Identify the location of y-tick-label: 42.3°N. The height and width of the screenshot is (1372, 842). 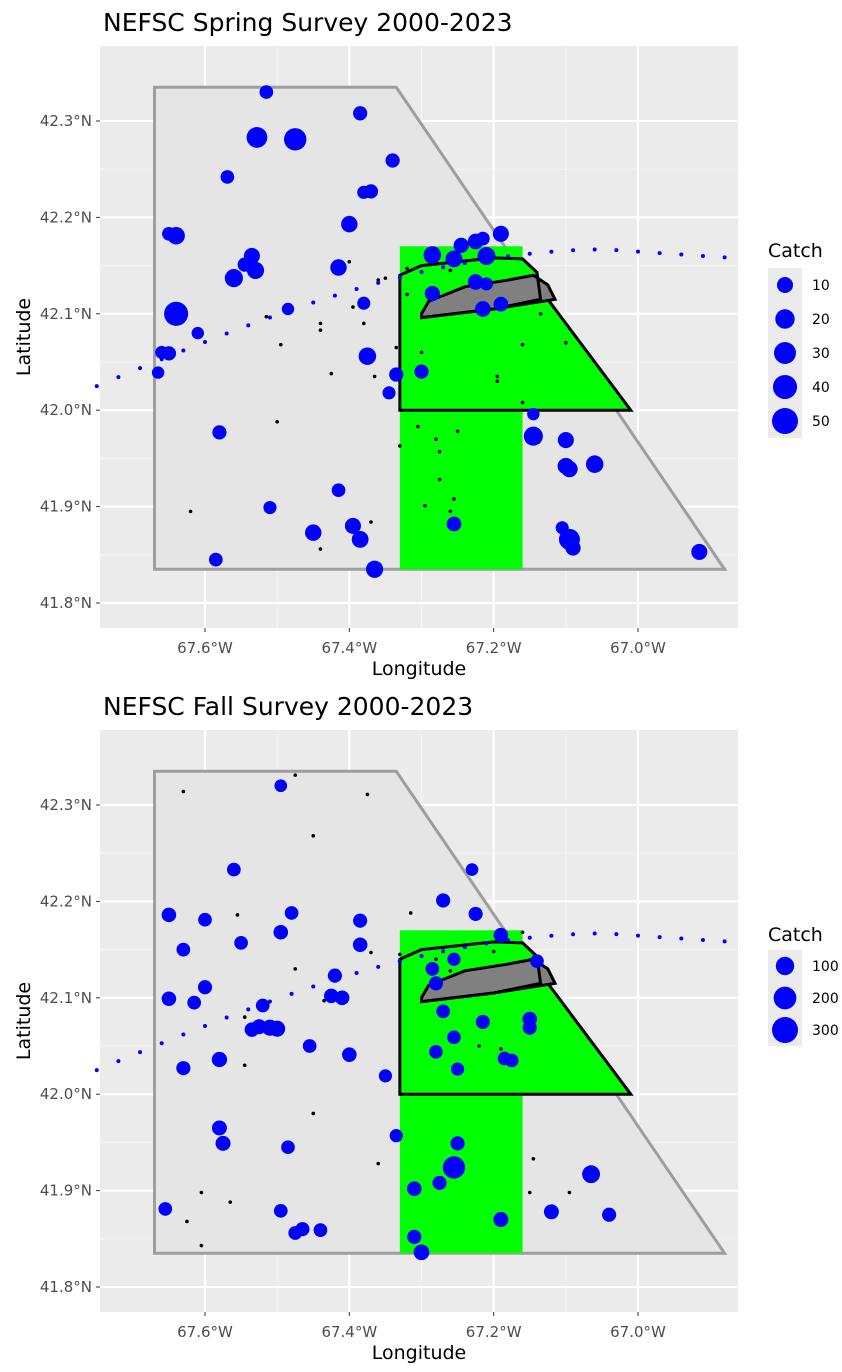
(66, 121).